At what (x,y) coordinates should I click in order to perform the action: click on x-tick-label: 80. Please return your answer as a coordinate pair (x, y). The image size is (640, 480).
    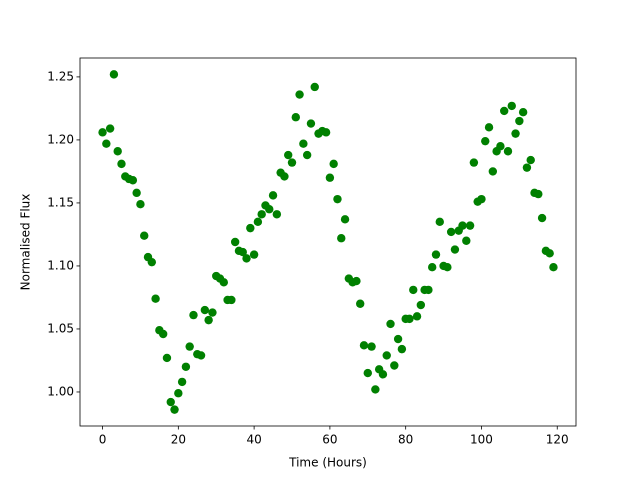
    Looking at the image, I should click on (405, 440).